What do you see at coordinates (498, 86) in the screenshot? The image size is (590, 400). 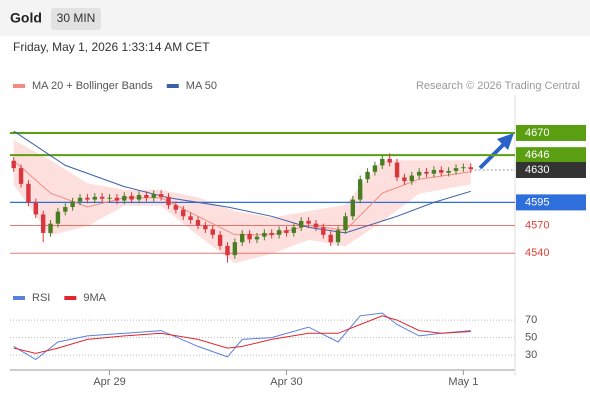 I see `attribution: Research © 2026 Trading Central` at bounding box center [498, 86].